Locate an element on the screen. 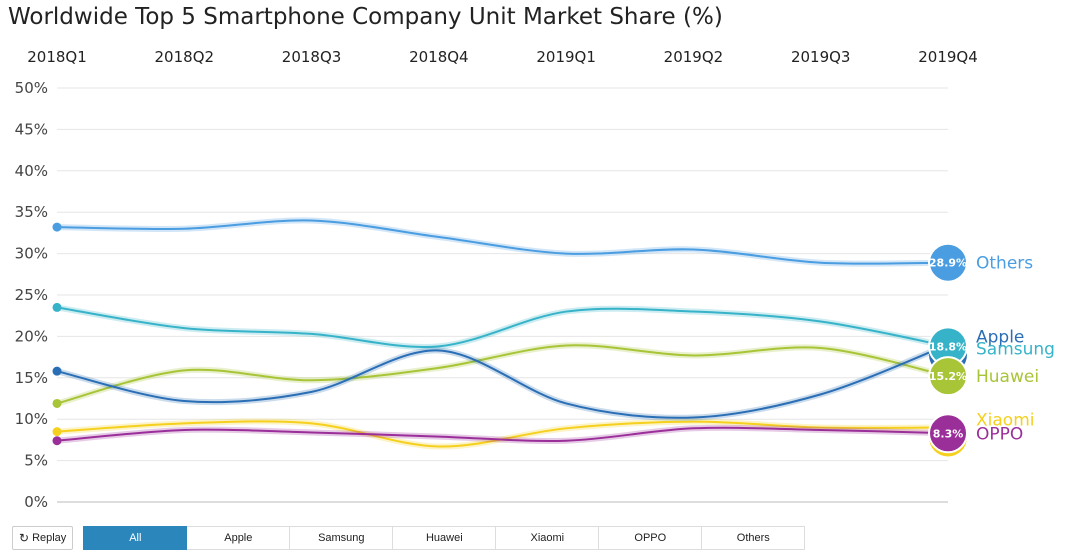  series-line-samsung is located at coordinates (502, 327).